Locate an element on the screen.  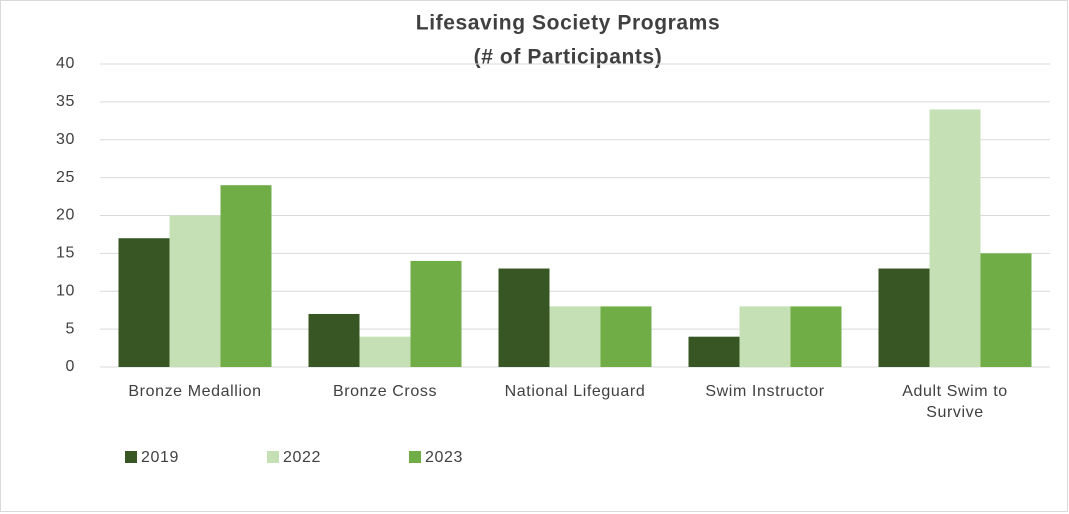
x-tick-label: National Lifeguard is located at coordinates (575, 391).